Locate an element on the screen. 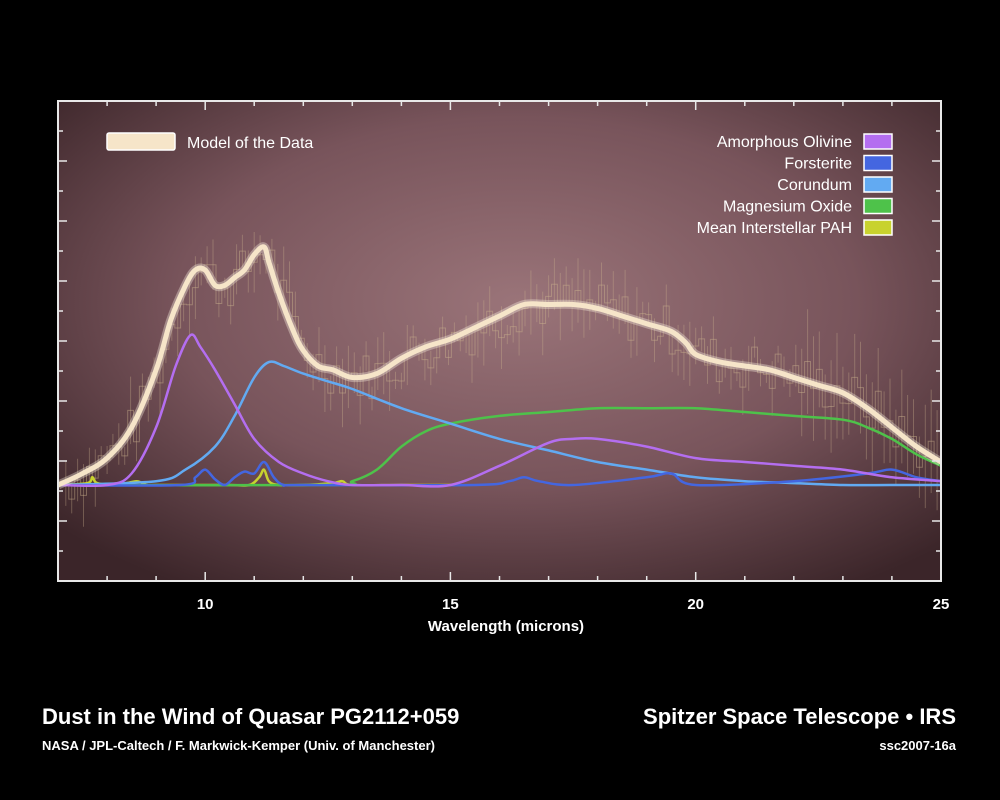 Image resolution: width=1000 pixels, height=800 pixels. legend-label: Mean Interstellar PAH is located at coordinates (774, 228).